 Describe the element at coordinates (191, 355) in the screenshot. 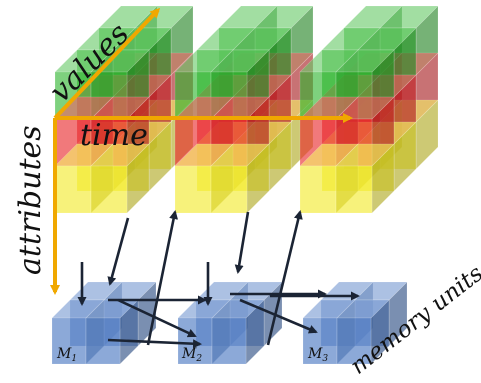

I see `memory-label-m2: M2` at that location.